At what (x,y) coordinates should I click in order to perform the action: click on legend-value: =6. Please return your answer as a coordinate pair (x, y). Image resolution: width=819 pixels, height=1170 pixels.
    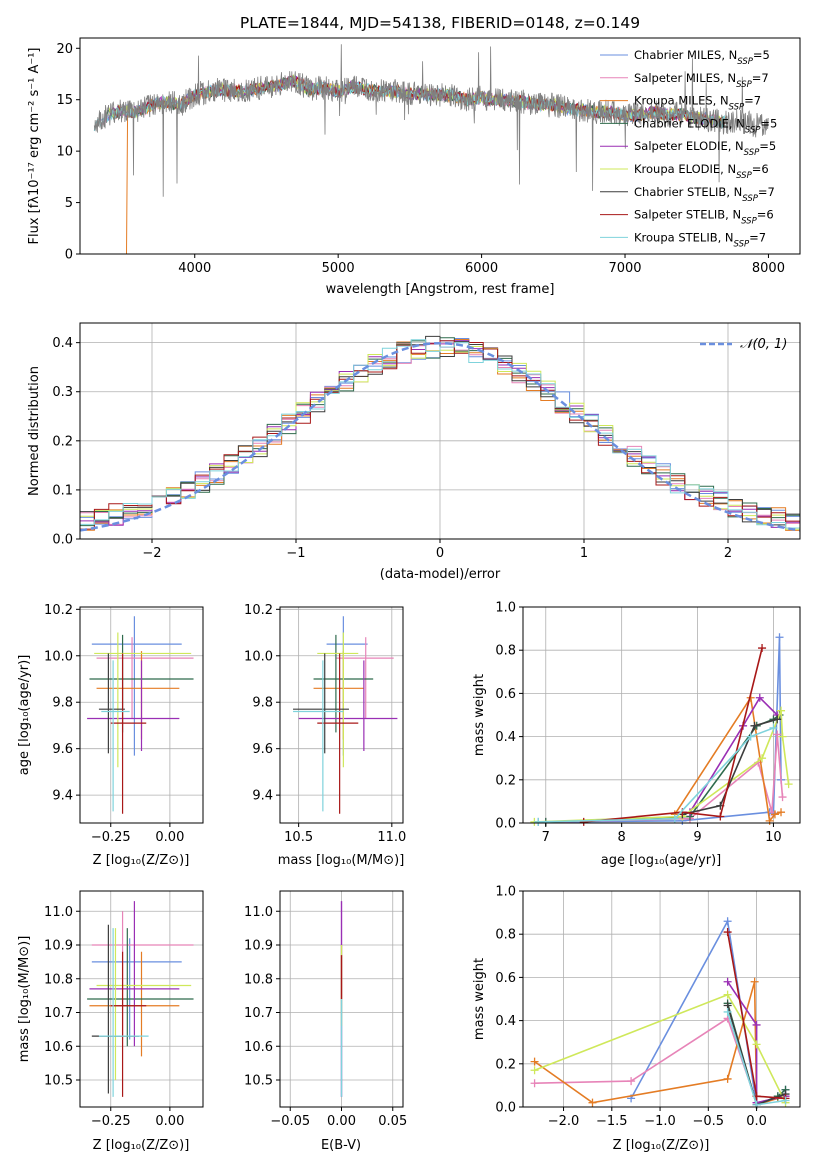
    Looking at the image, I should click on (760, 169).